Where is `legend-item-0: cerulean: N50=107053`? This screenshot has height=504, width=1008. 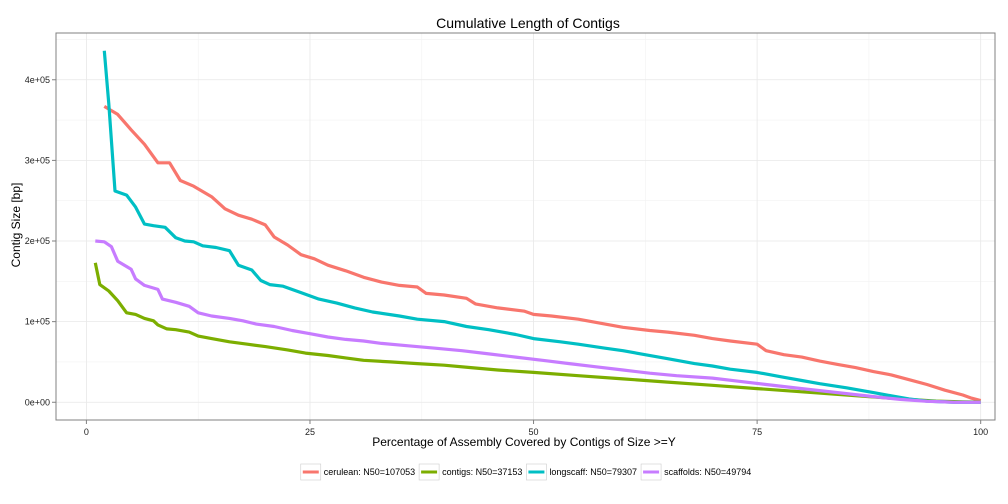
legend-item-0: cerulean: N50=107053 is located at coordinates (357, 472).